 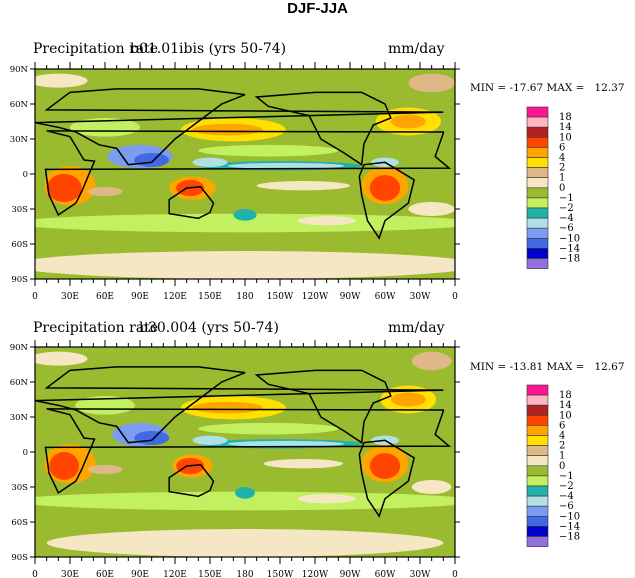 What do you see at coordinates (315, 574) in the screenshot?
I see `lon-tick-label: 120W` at bounding box center [315, 574].